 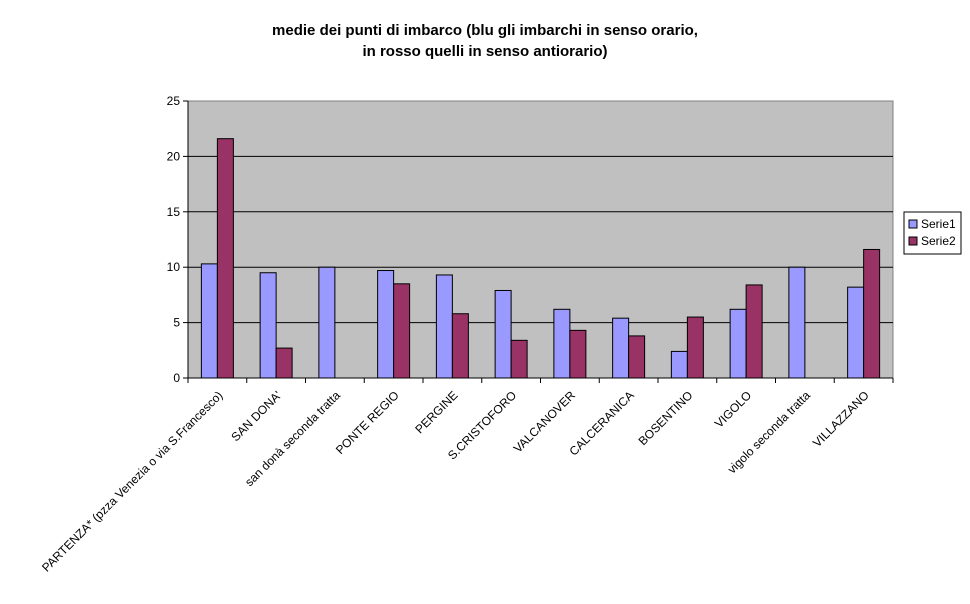 I want to click on x-tick-label: san donà seconda tratta, so click(x=292, y=438).